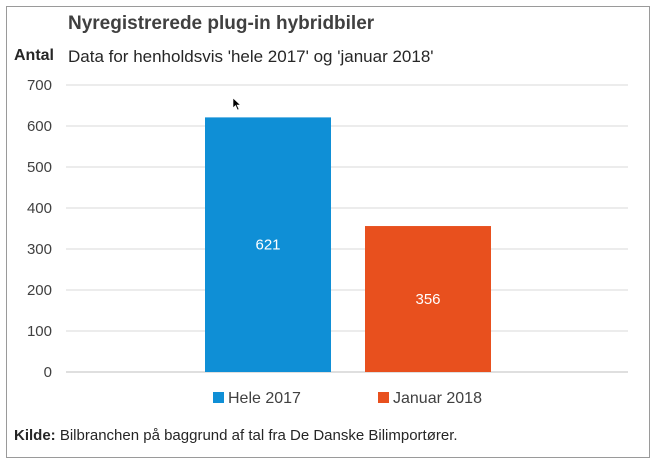 The image size is (660, 468). What do you see at coordinates (39, 208) in the screenshot?
I see `y-tick-label: 400` at bounding box center [39, 208].